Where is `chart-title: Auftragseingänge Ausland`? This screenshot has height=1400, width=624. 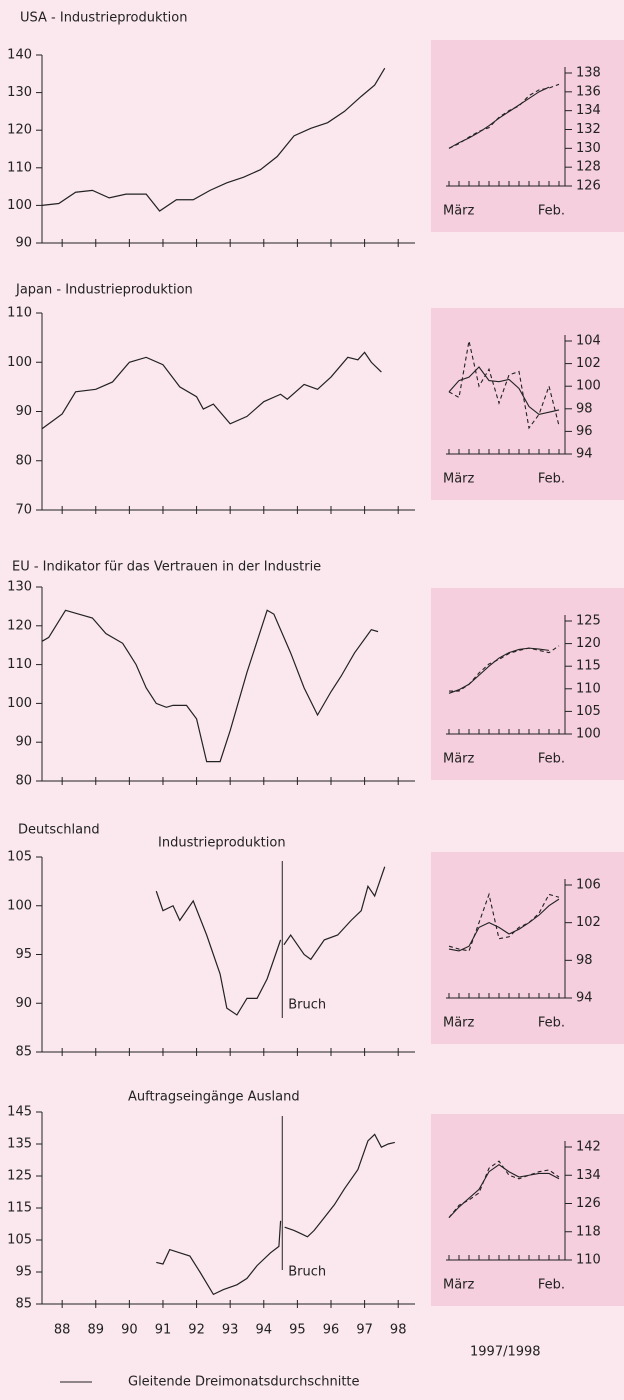 chart-title: Auftragseingänge Ausland is located at coordinates (214, 1097).